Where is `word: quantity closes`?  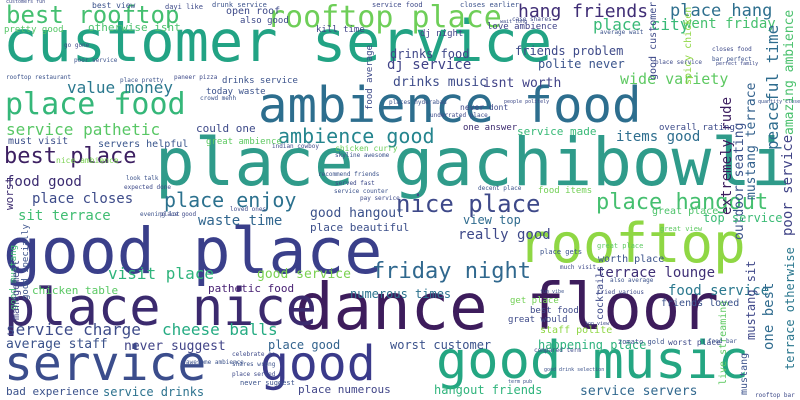
word: quantity closes is located at coordinates (779, 102).